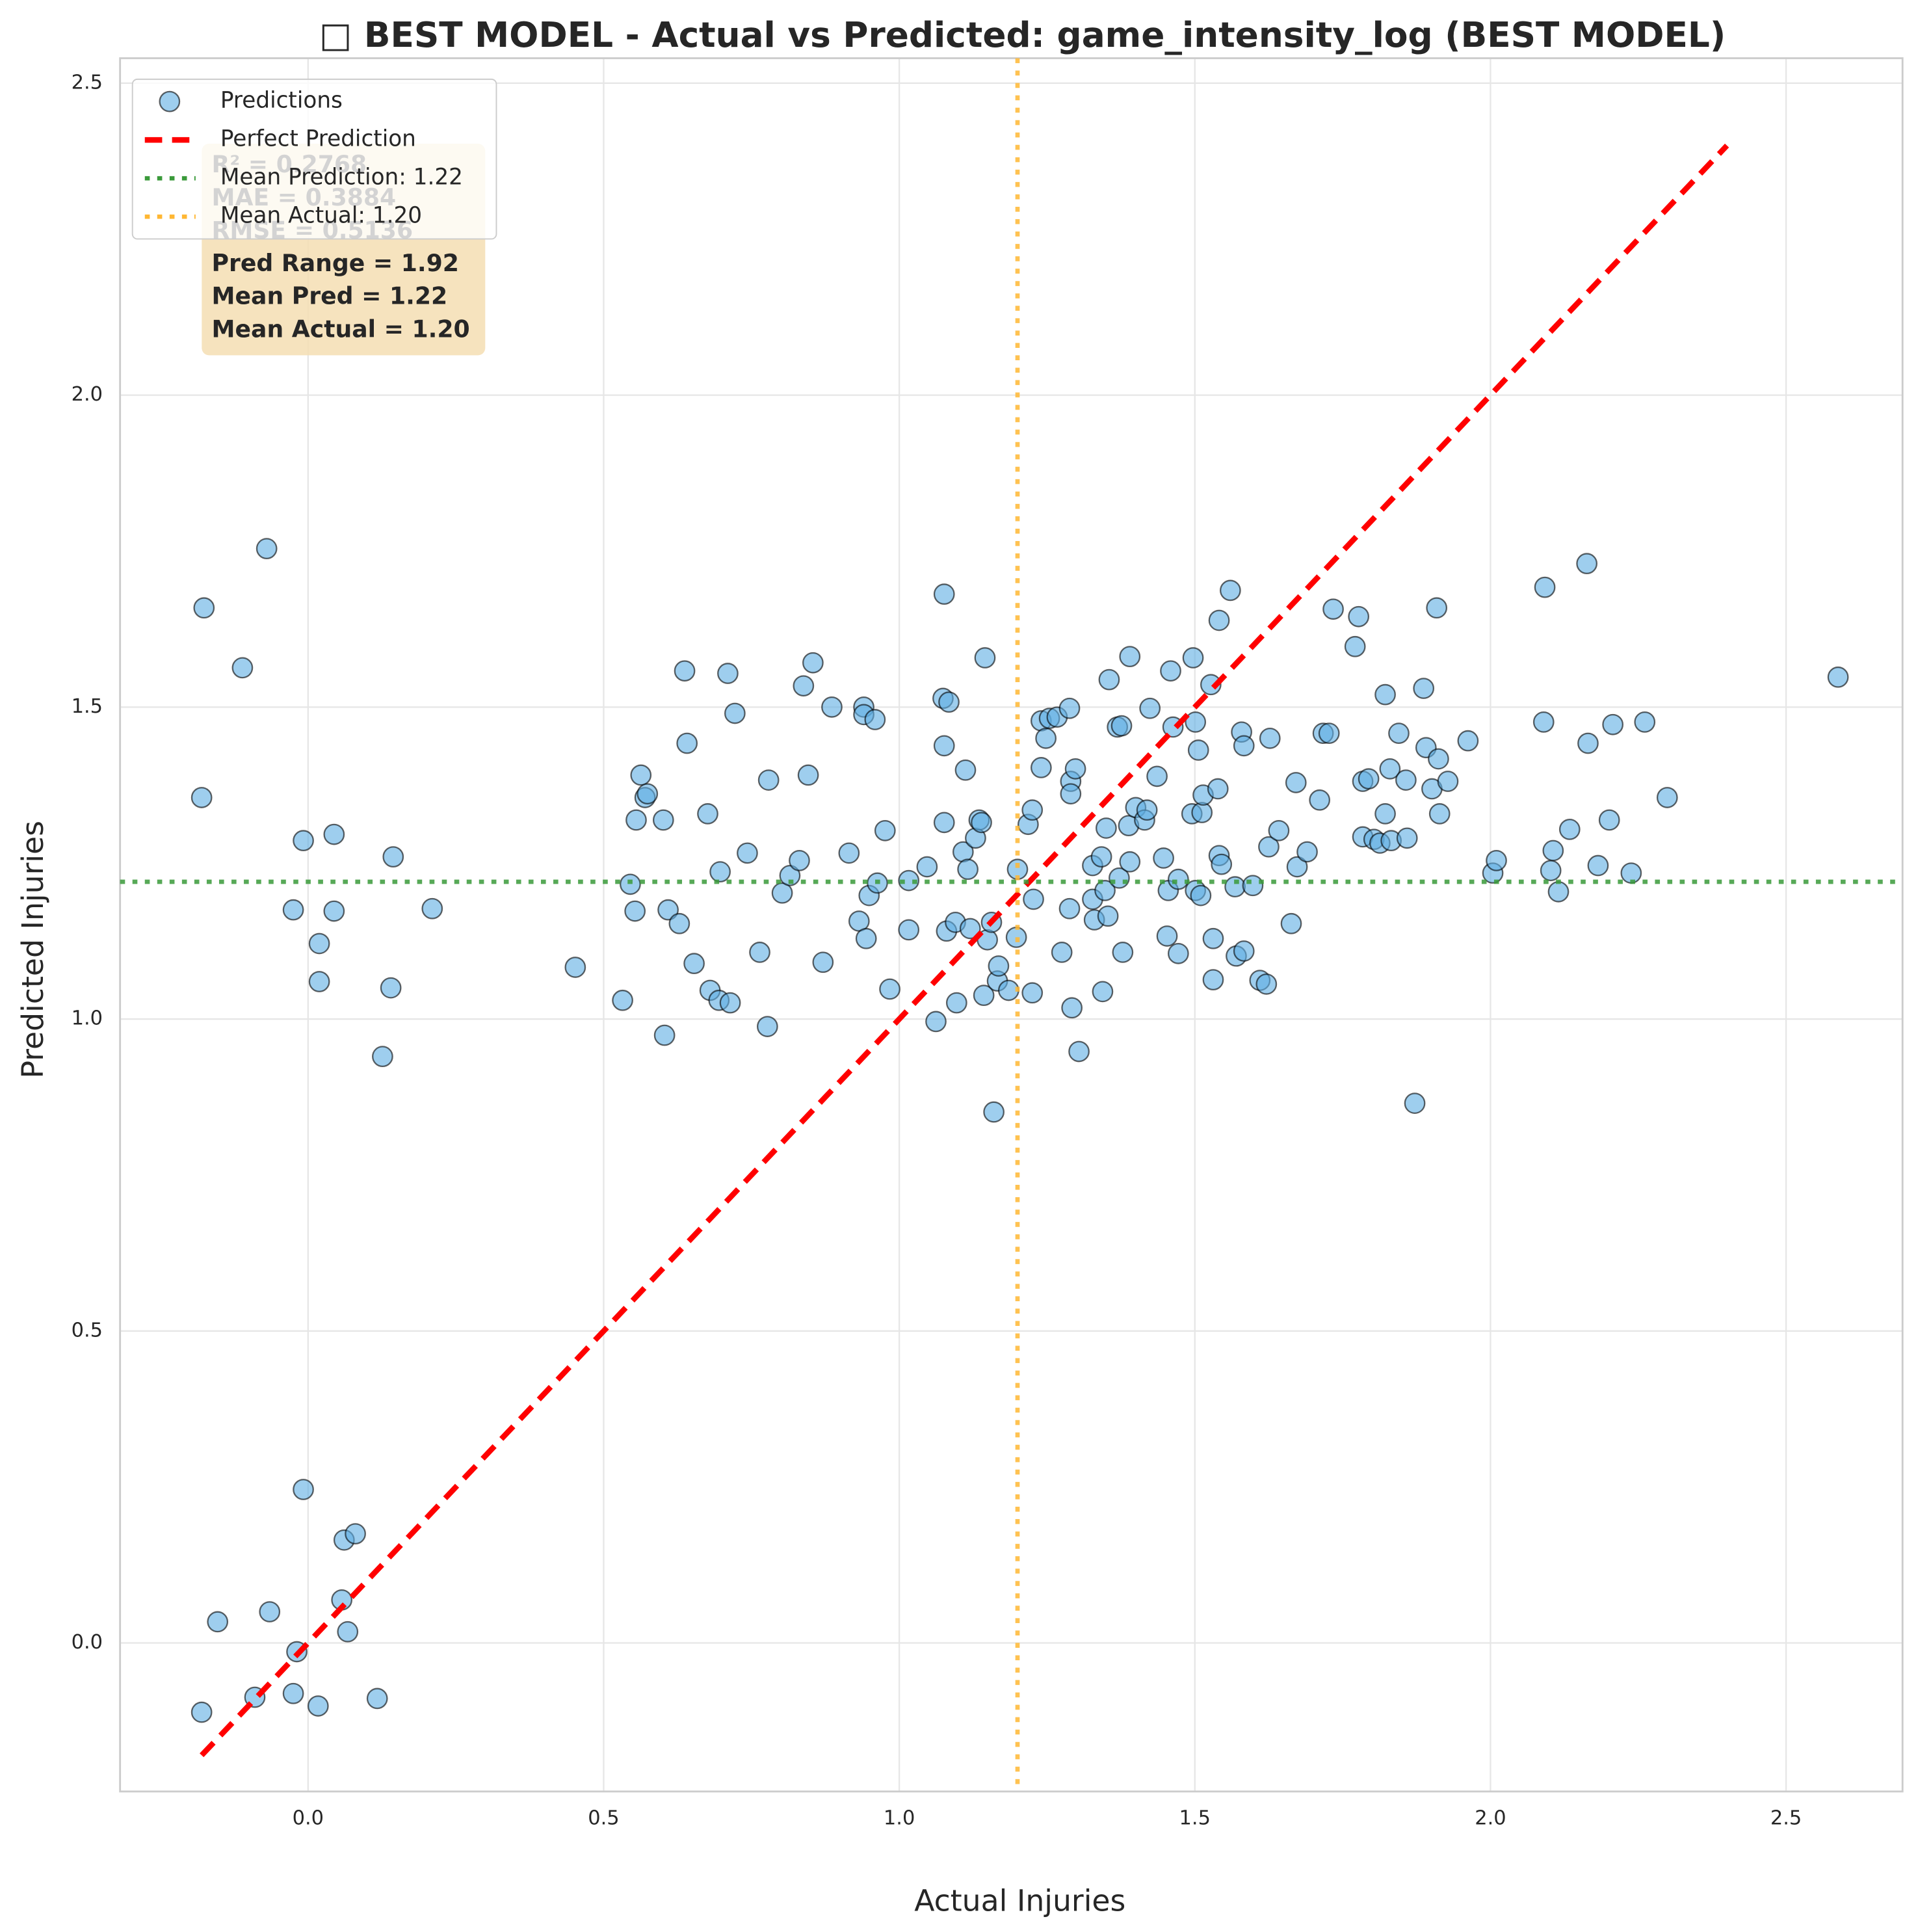 The height and width of the screenshot is (1932, 1931). Describe the element at coordinates (314, 159) in the screenshot. I see `legend-box` at that location.